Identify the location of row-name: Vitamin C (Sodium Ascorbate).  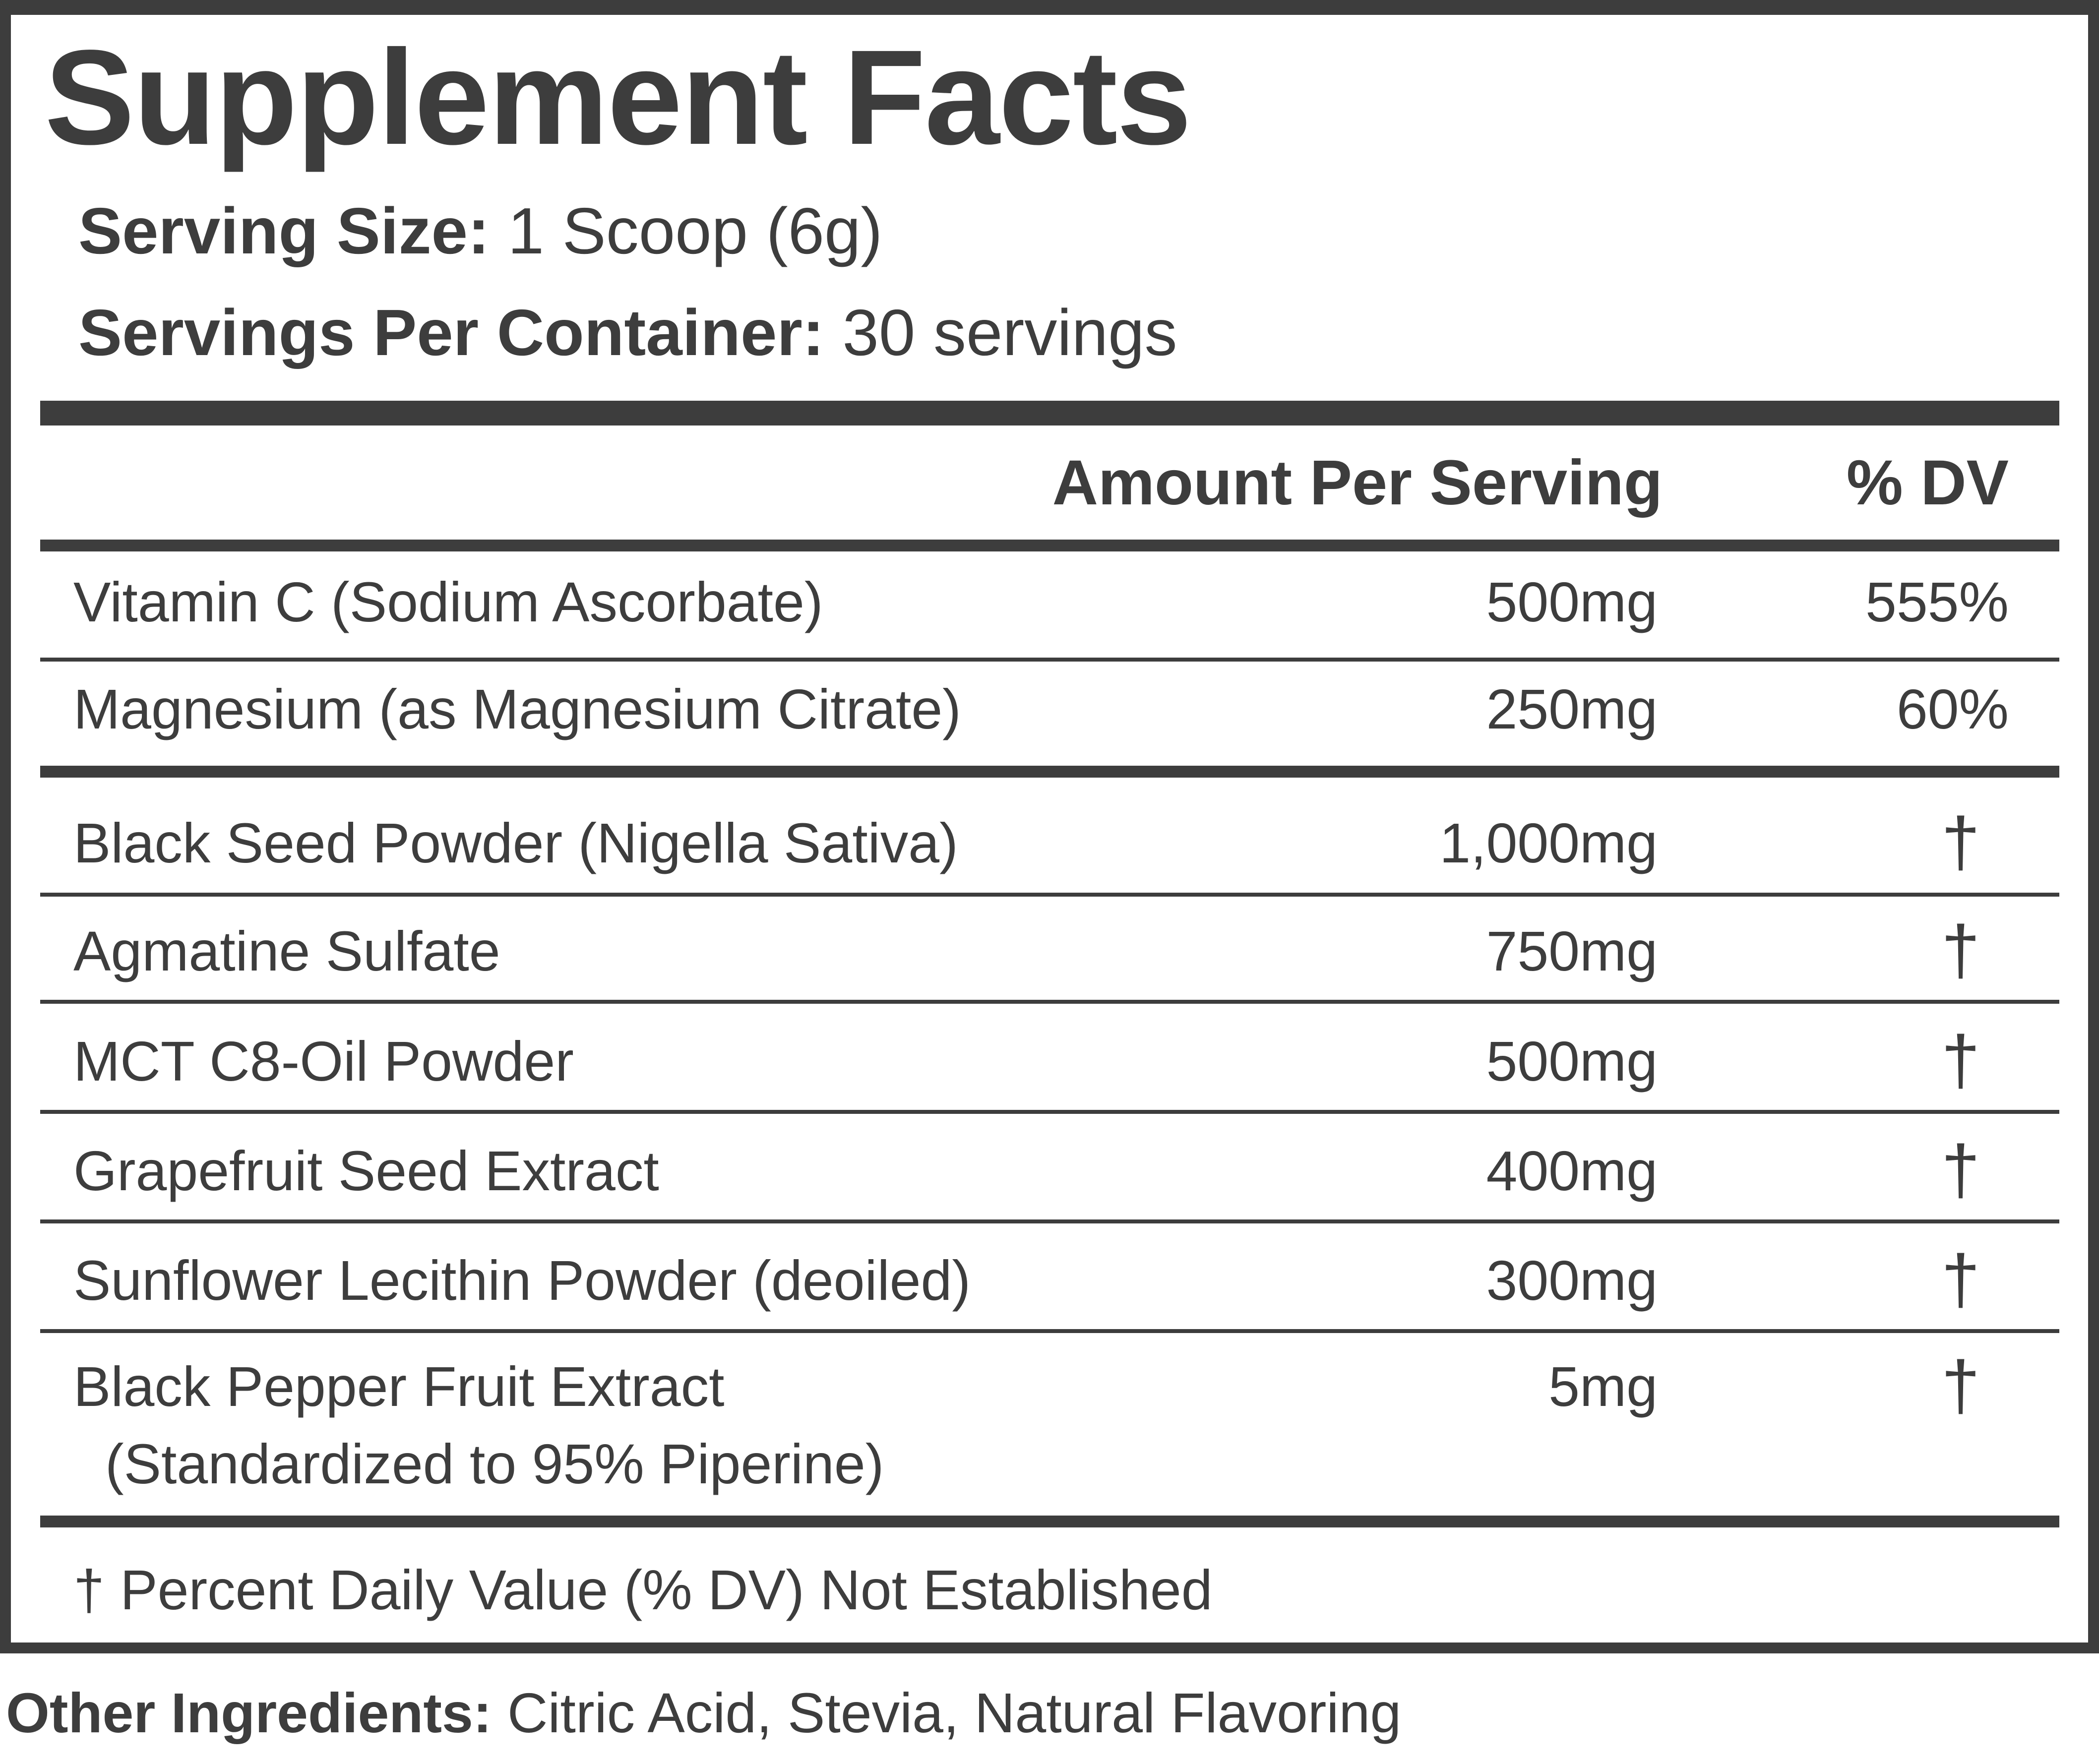
(448, 602).